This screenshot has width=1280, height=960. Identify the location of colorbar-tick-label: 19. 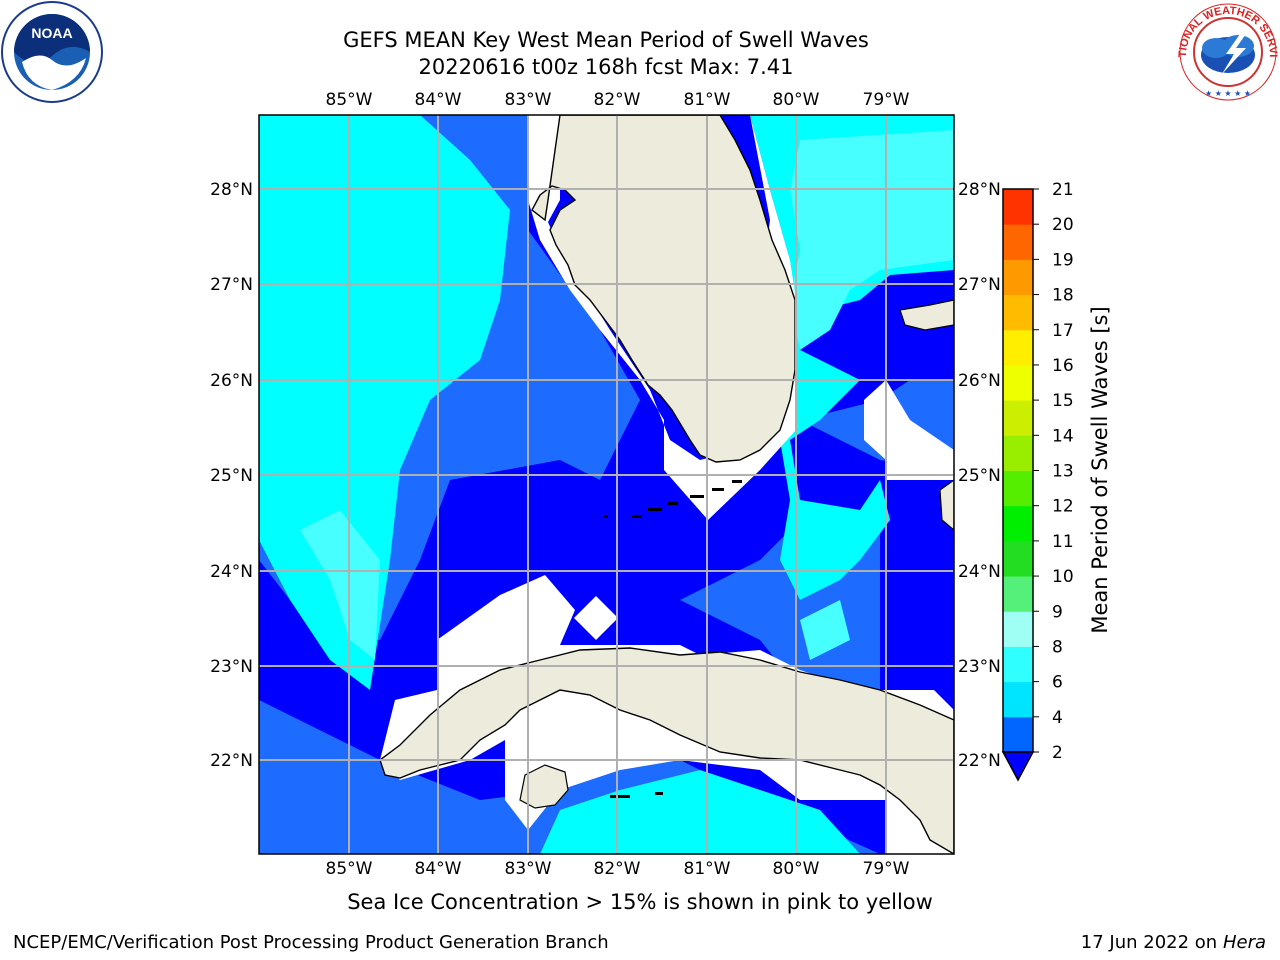
(1063, 260).